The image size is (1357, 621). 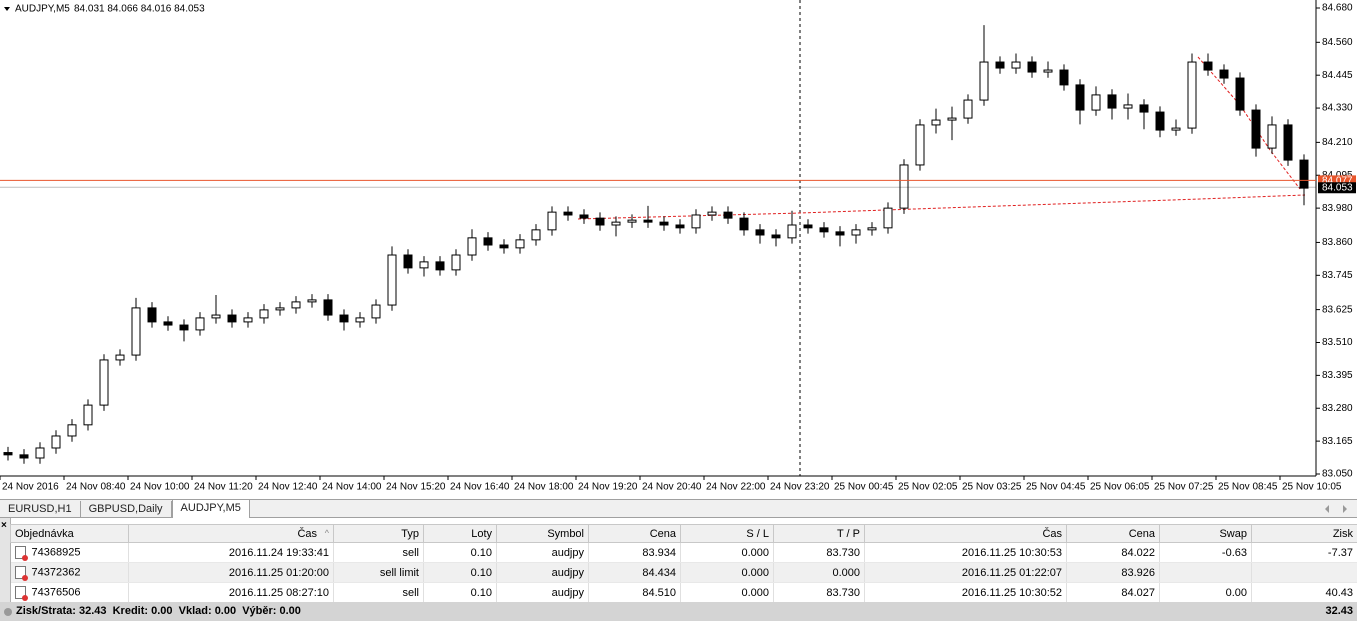 What do you see at coordinates (416, 487) in the screenshot?
I see `x-tick-label: 24 Nov 15:20` at bounding box center [416, 487].